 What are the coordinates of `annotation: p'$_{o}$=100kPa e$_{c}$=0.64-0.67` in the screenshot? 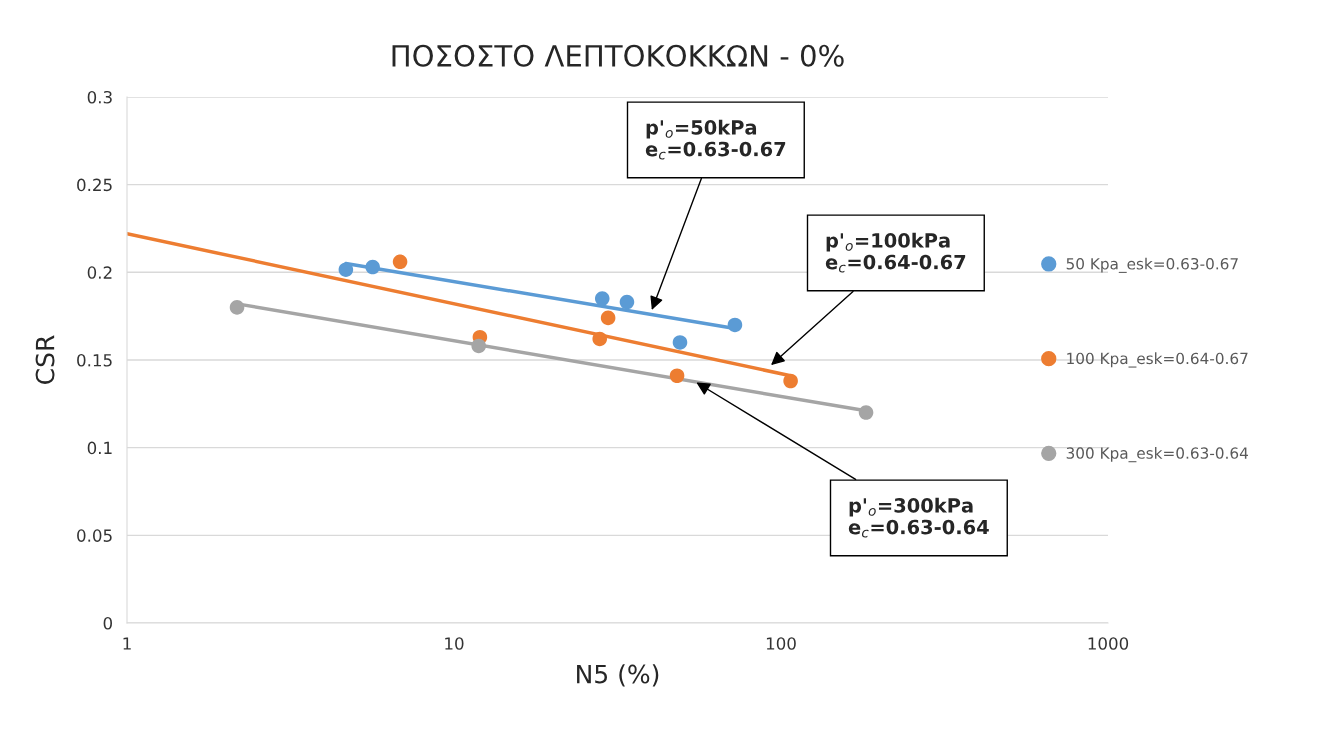 It's located at (895, 252).